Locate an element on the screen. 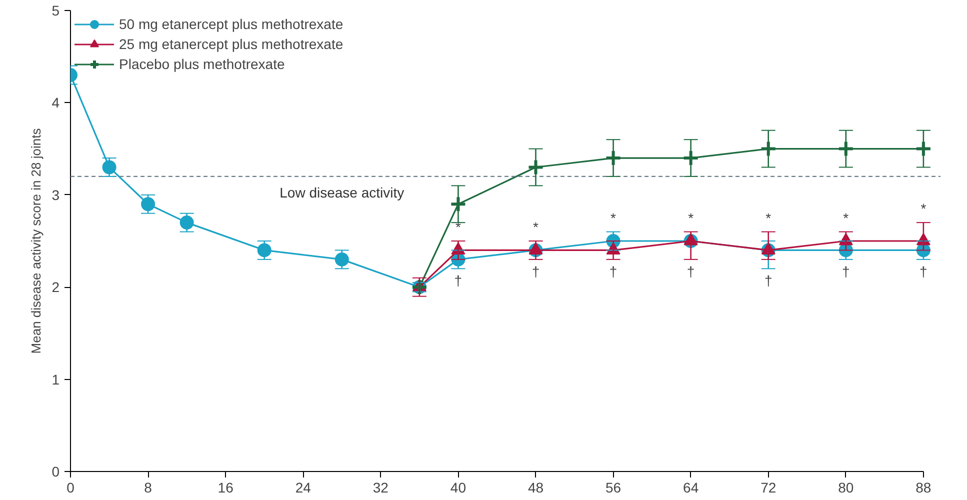 The image size is (967, 500). legend-label: 50 mg etanercept plus methotrexate is located at coordinates (231, 24).